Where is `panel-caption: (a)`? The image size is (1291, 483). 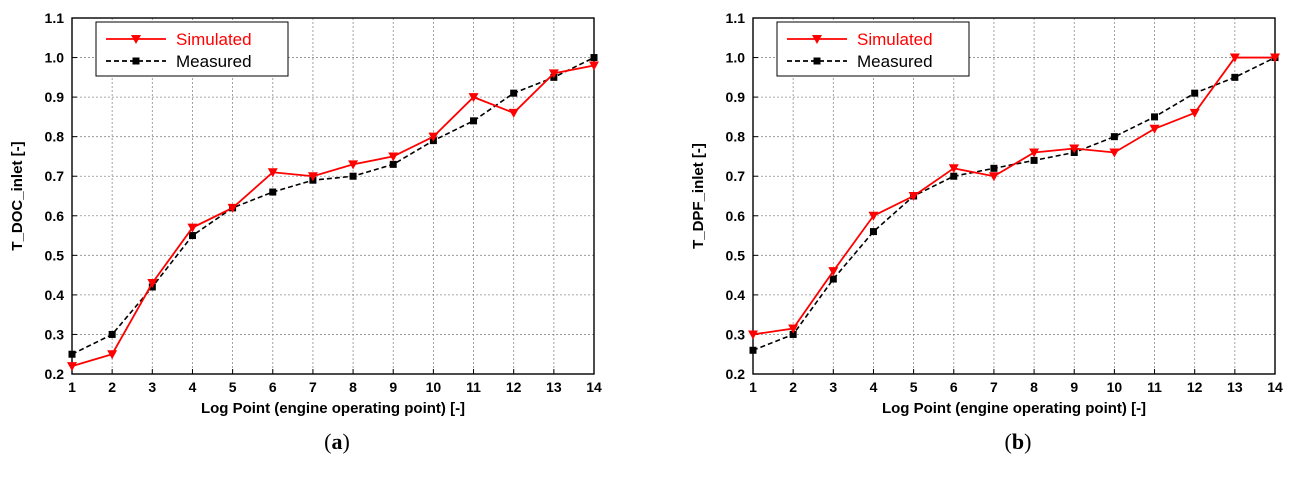 panel-caption: (a) is located at coordinates (337, 441).